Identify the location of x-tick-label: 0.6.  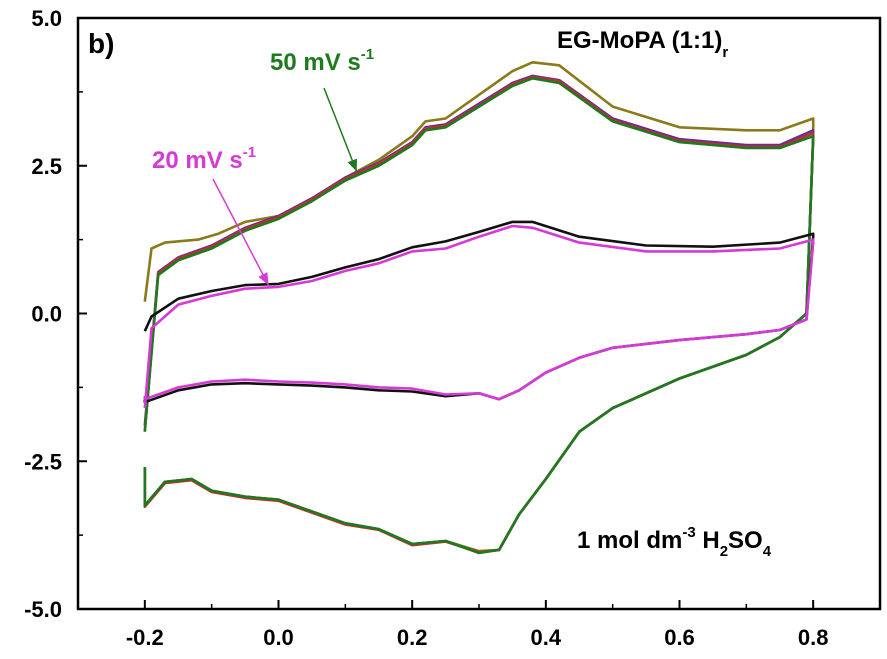
(679, 637).